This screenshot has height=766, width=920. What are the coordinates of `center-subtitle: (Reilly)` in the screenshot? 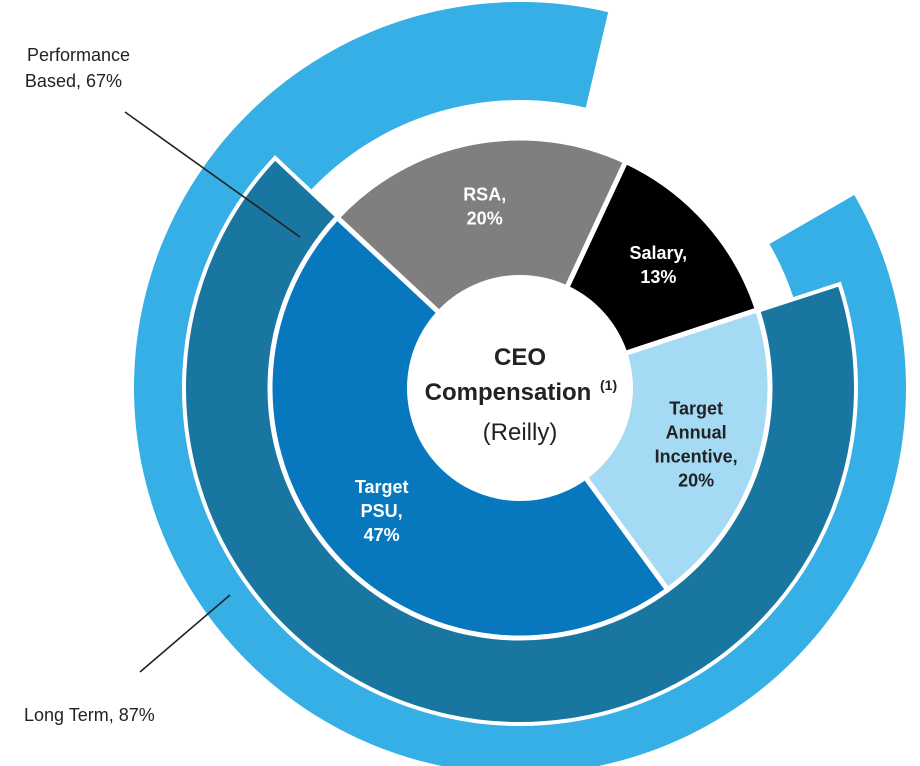 It's located at (520, 432).